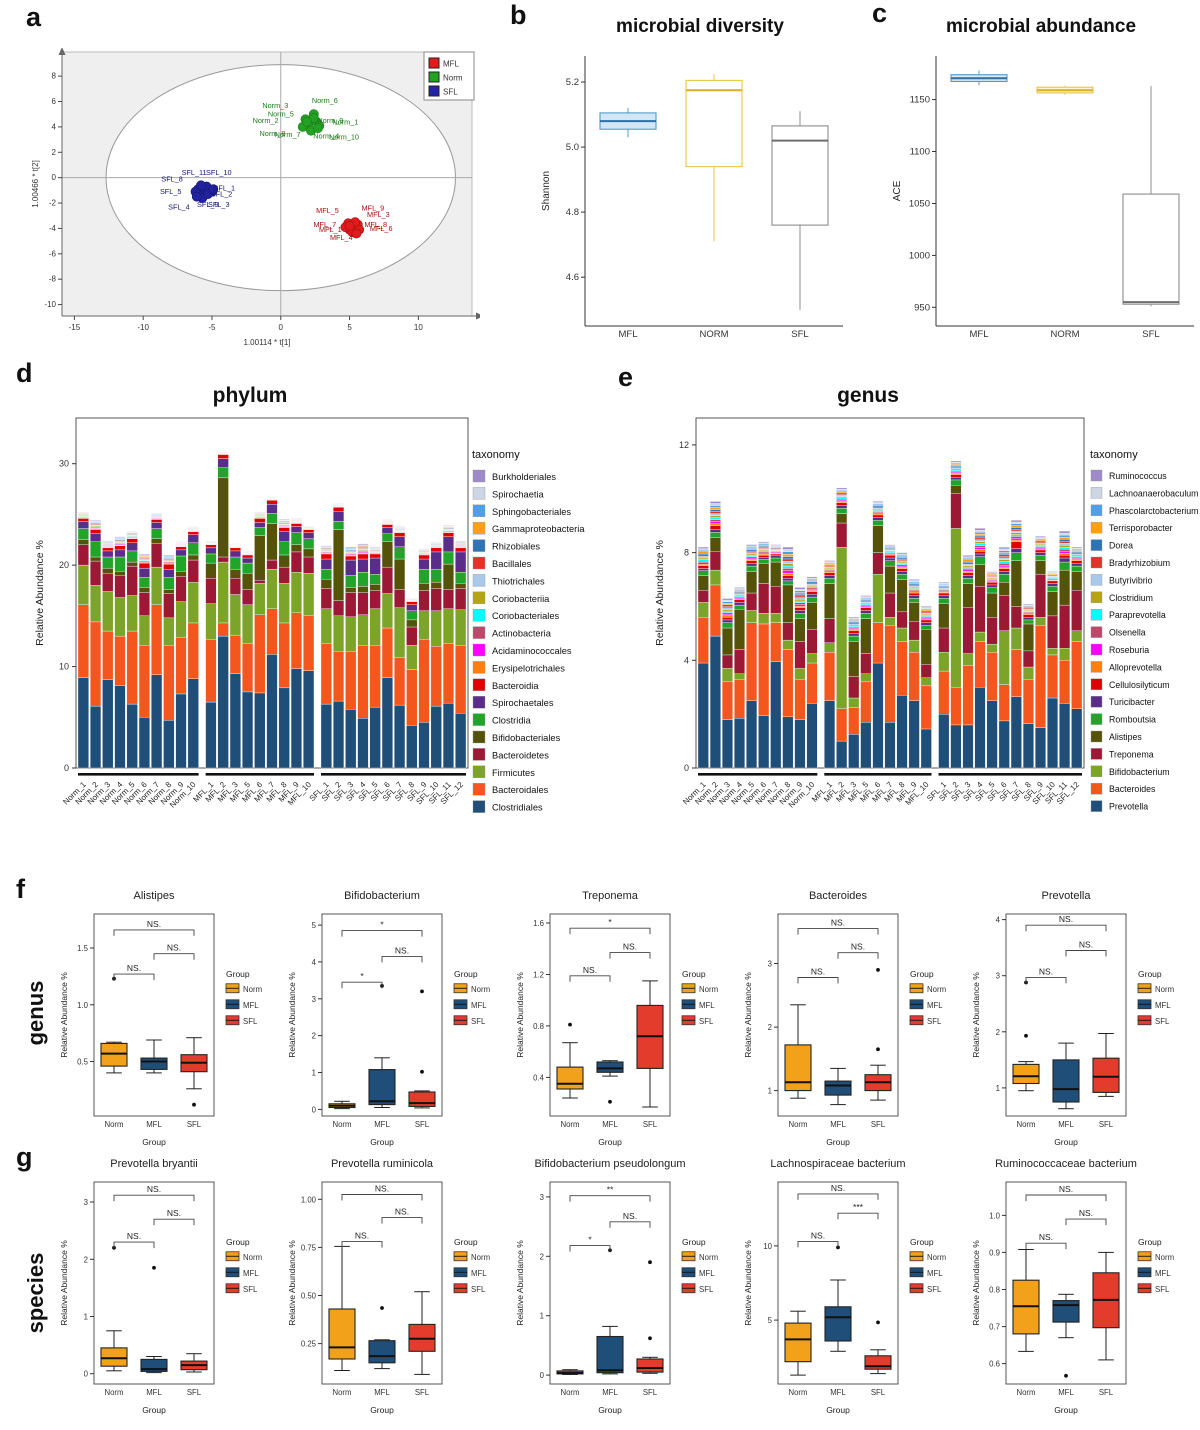  Describe the element at coordinates (897, 190) in the screenshot. I see `svg-text: ACE` at that location.